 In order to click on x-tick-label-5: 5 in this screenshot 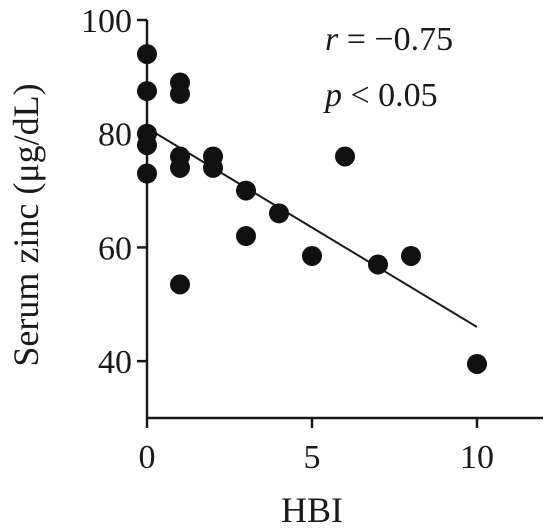, I will do `click(312, 457)`.